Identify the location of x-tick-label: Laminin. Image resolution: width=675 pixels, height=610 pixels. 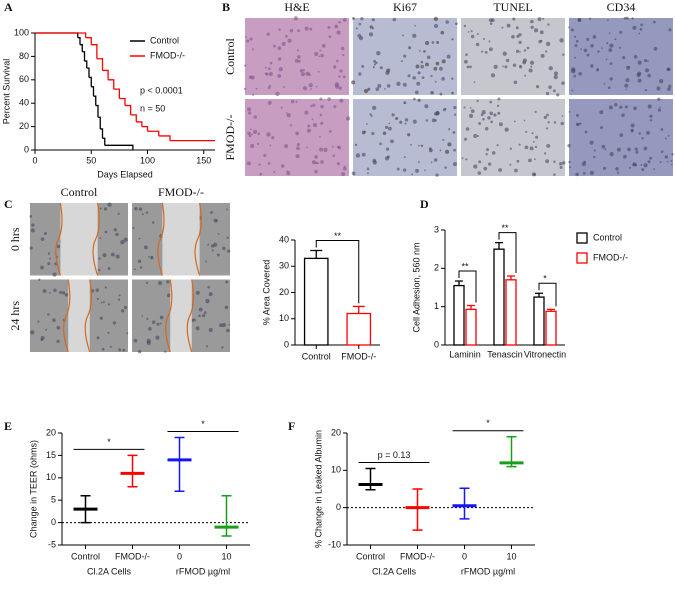
(465, 354).